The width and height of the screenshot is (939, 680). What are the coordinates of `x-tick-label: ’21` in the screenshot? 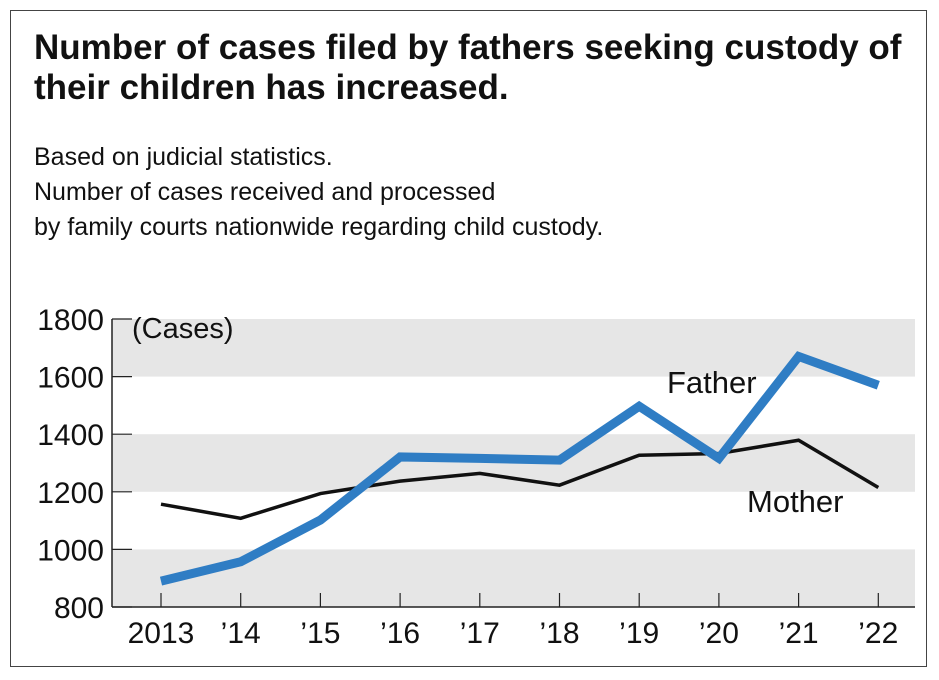 It's located at (799, 633).